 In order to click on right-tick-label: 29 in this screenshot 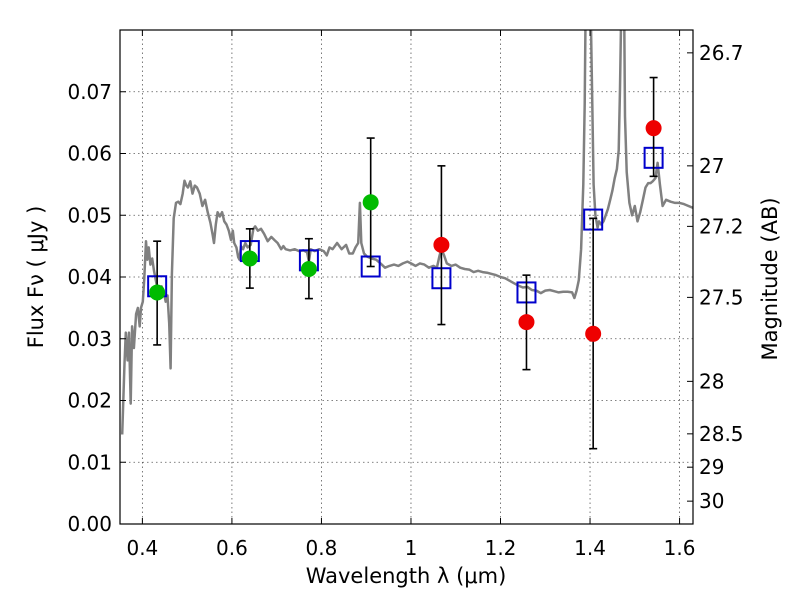, I will do `click(711, 467)`.